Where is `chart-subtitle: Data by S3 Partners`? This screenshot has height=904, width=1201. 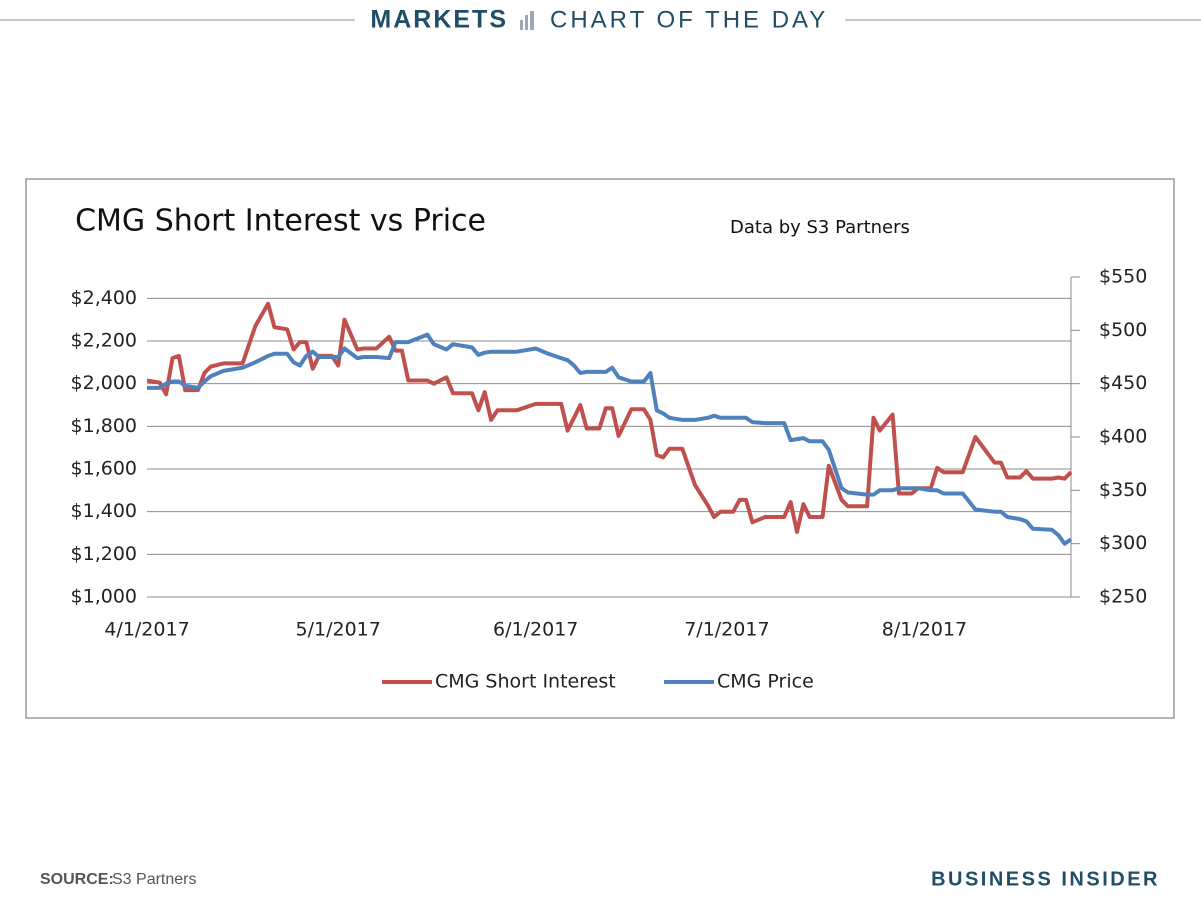
chart-subtitle: Data by S3 Partners is located at coordinates (820, 227).